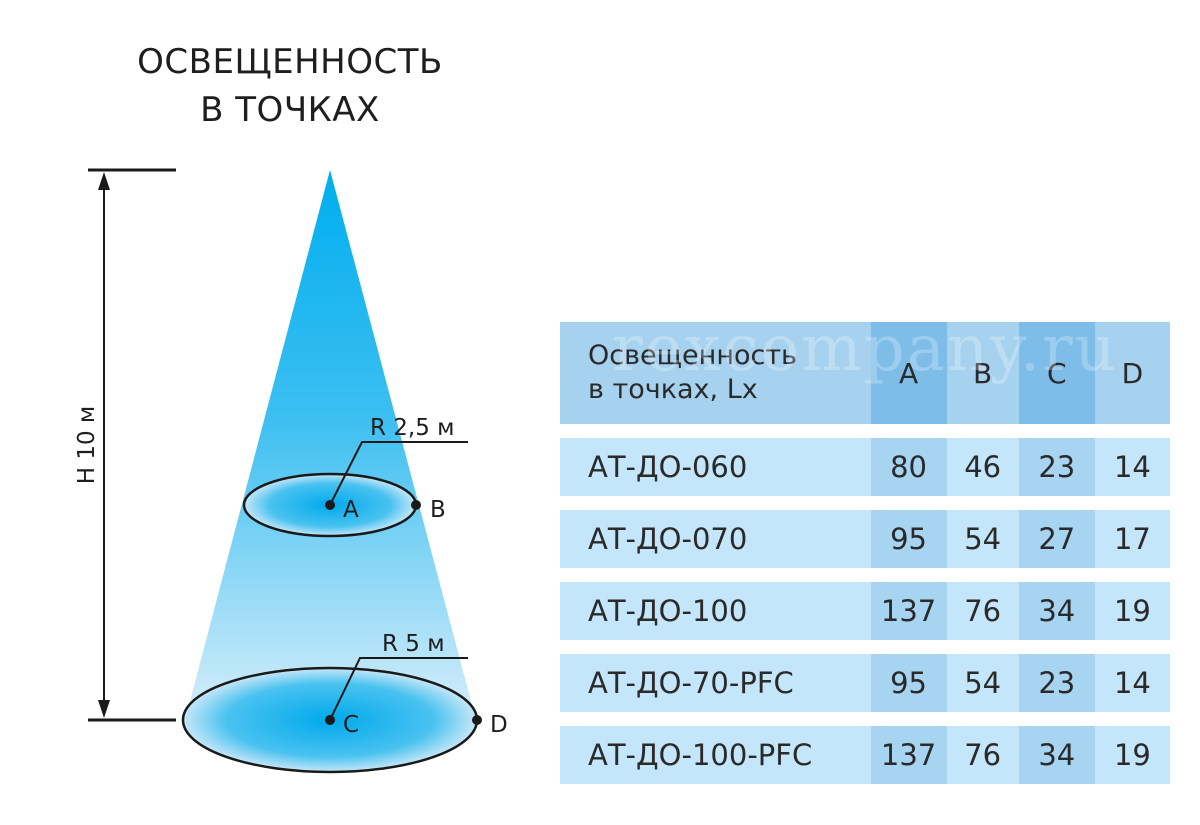 The image size is (1200, 825). What do you see at coordinates (398, 689) in the screenshot?
I see `lower-radius-leader` at bounding box center [398, 689].